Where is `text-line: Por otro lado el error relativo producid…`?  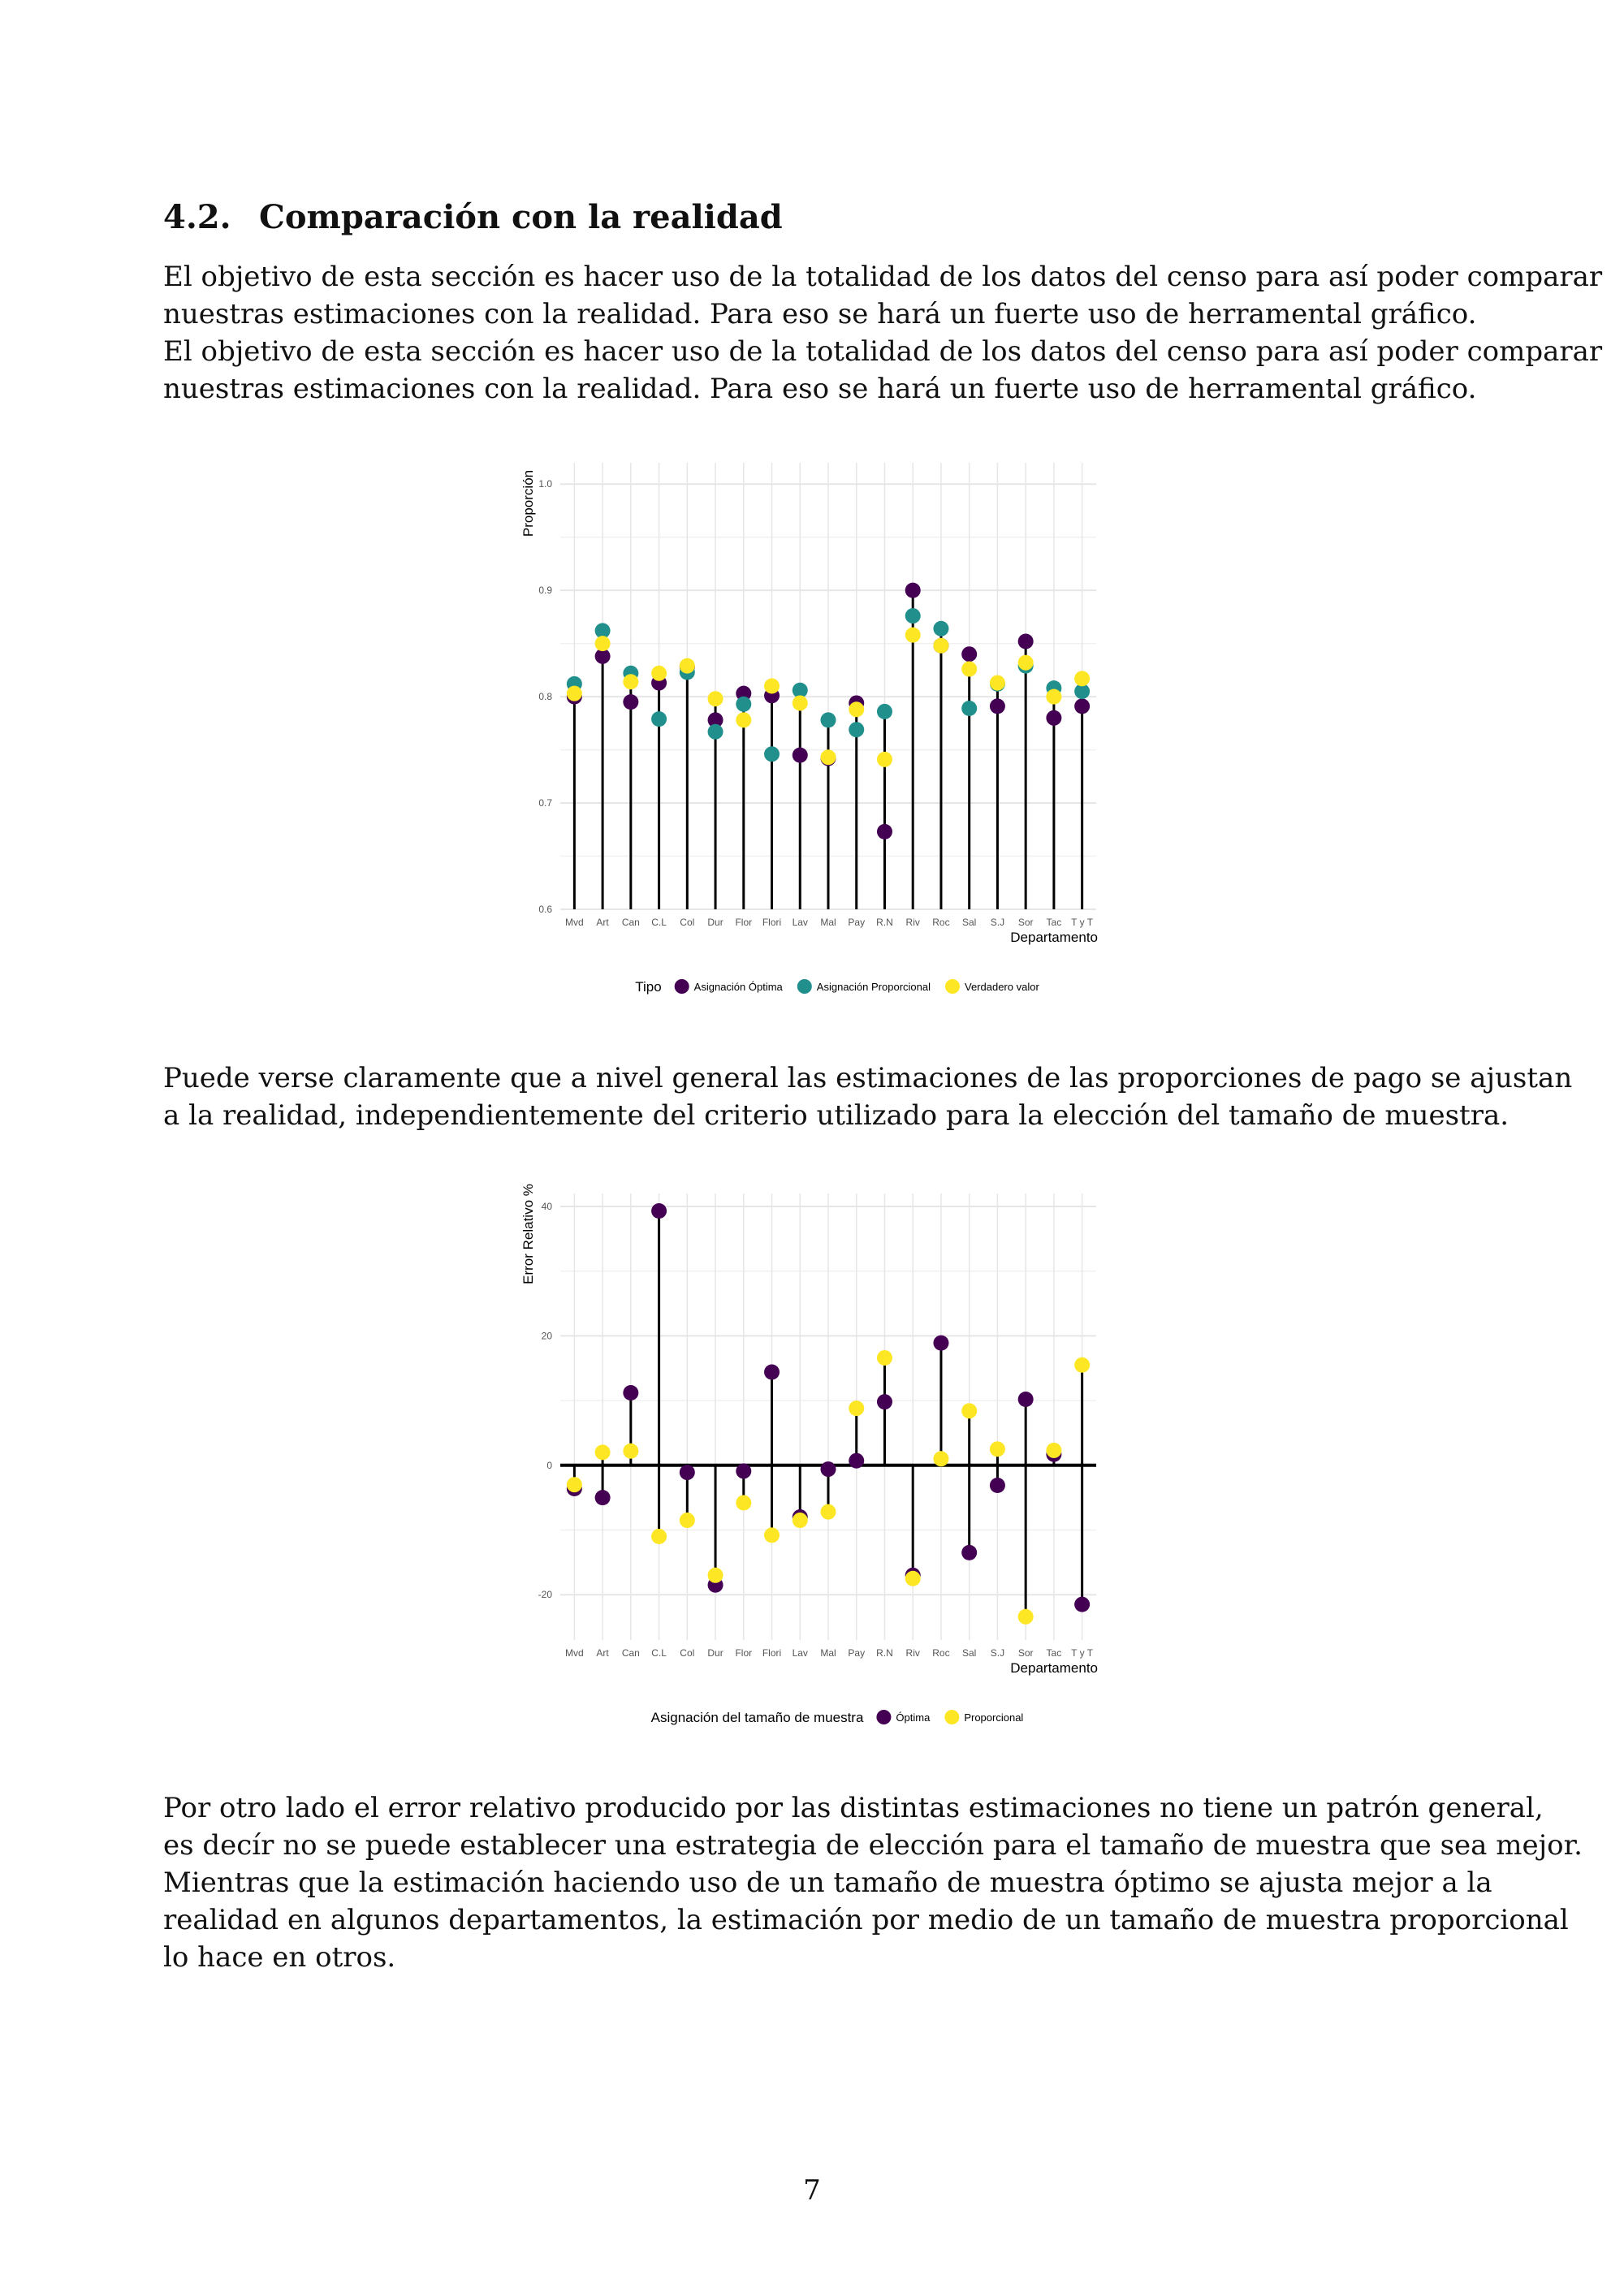 text-line: Por otro lado el error relativo producid… is located at coordinates (853, 1808).